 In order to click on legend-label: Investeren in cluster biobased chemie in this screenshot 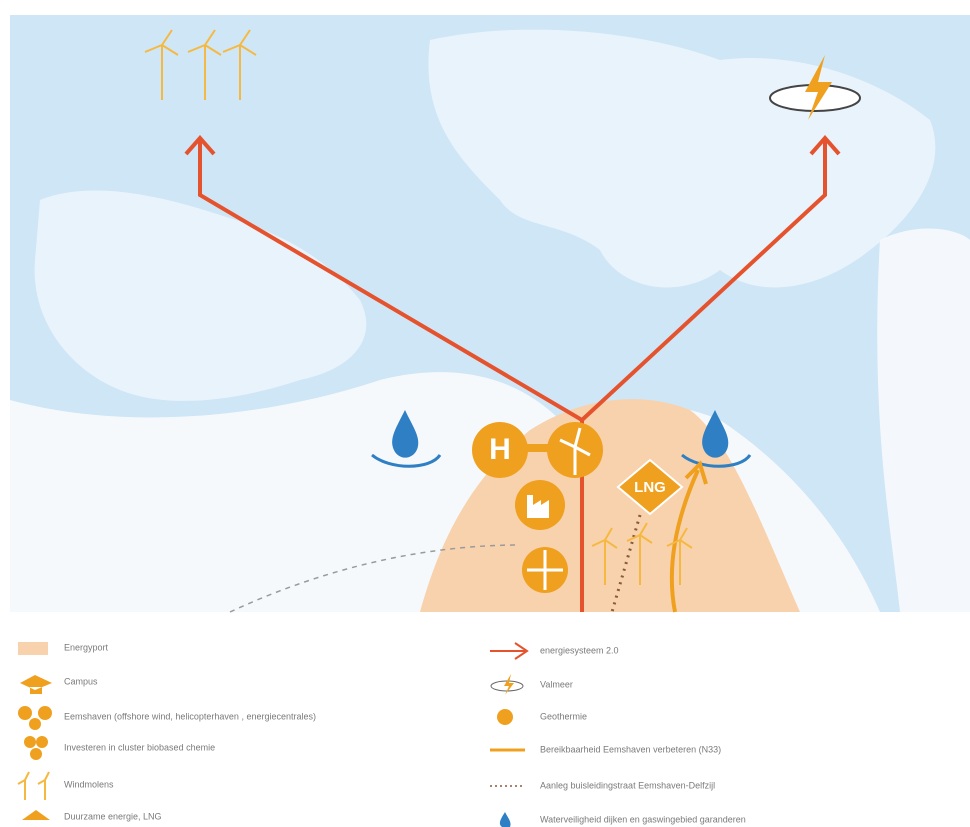, I will do `click(139, 747)`.